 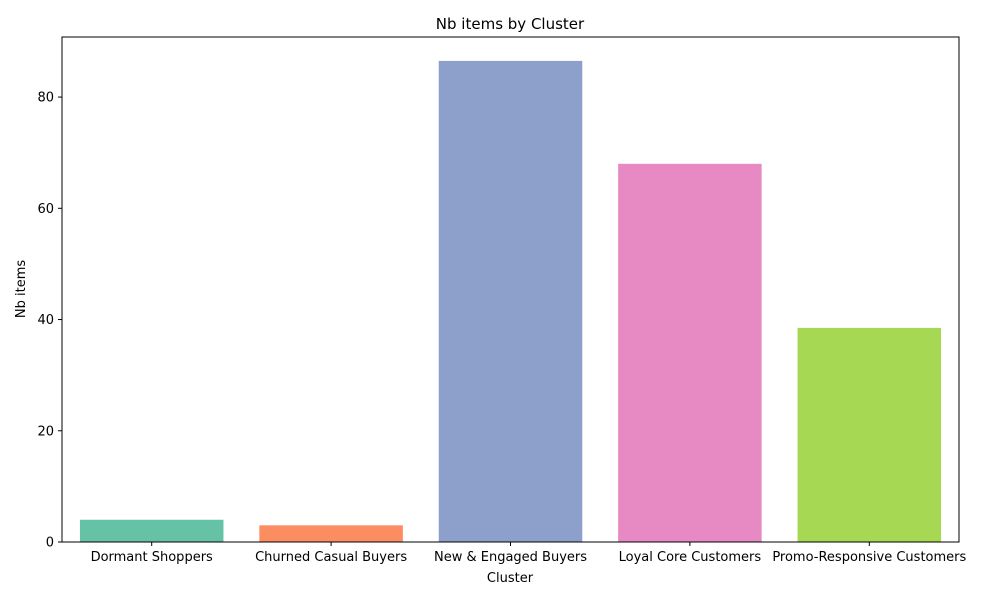 What do you see at coordinates (45, 98) in the screenshot?
I see `y-tick-label: 80` at bounding box center [45, 98].